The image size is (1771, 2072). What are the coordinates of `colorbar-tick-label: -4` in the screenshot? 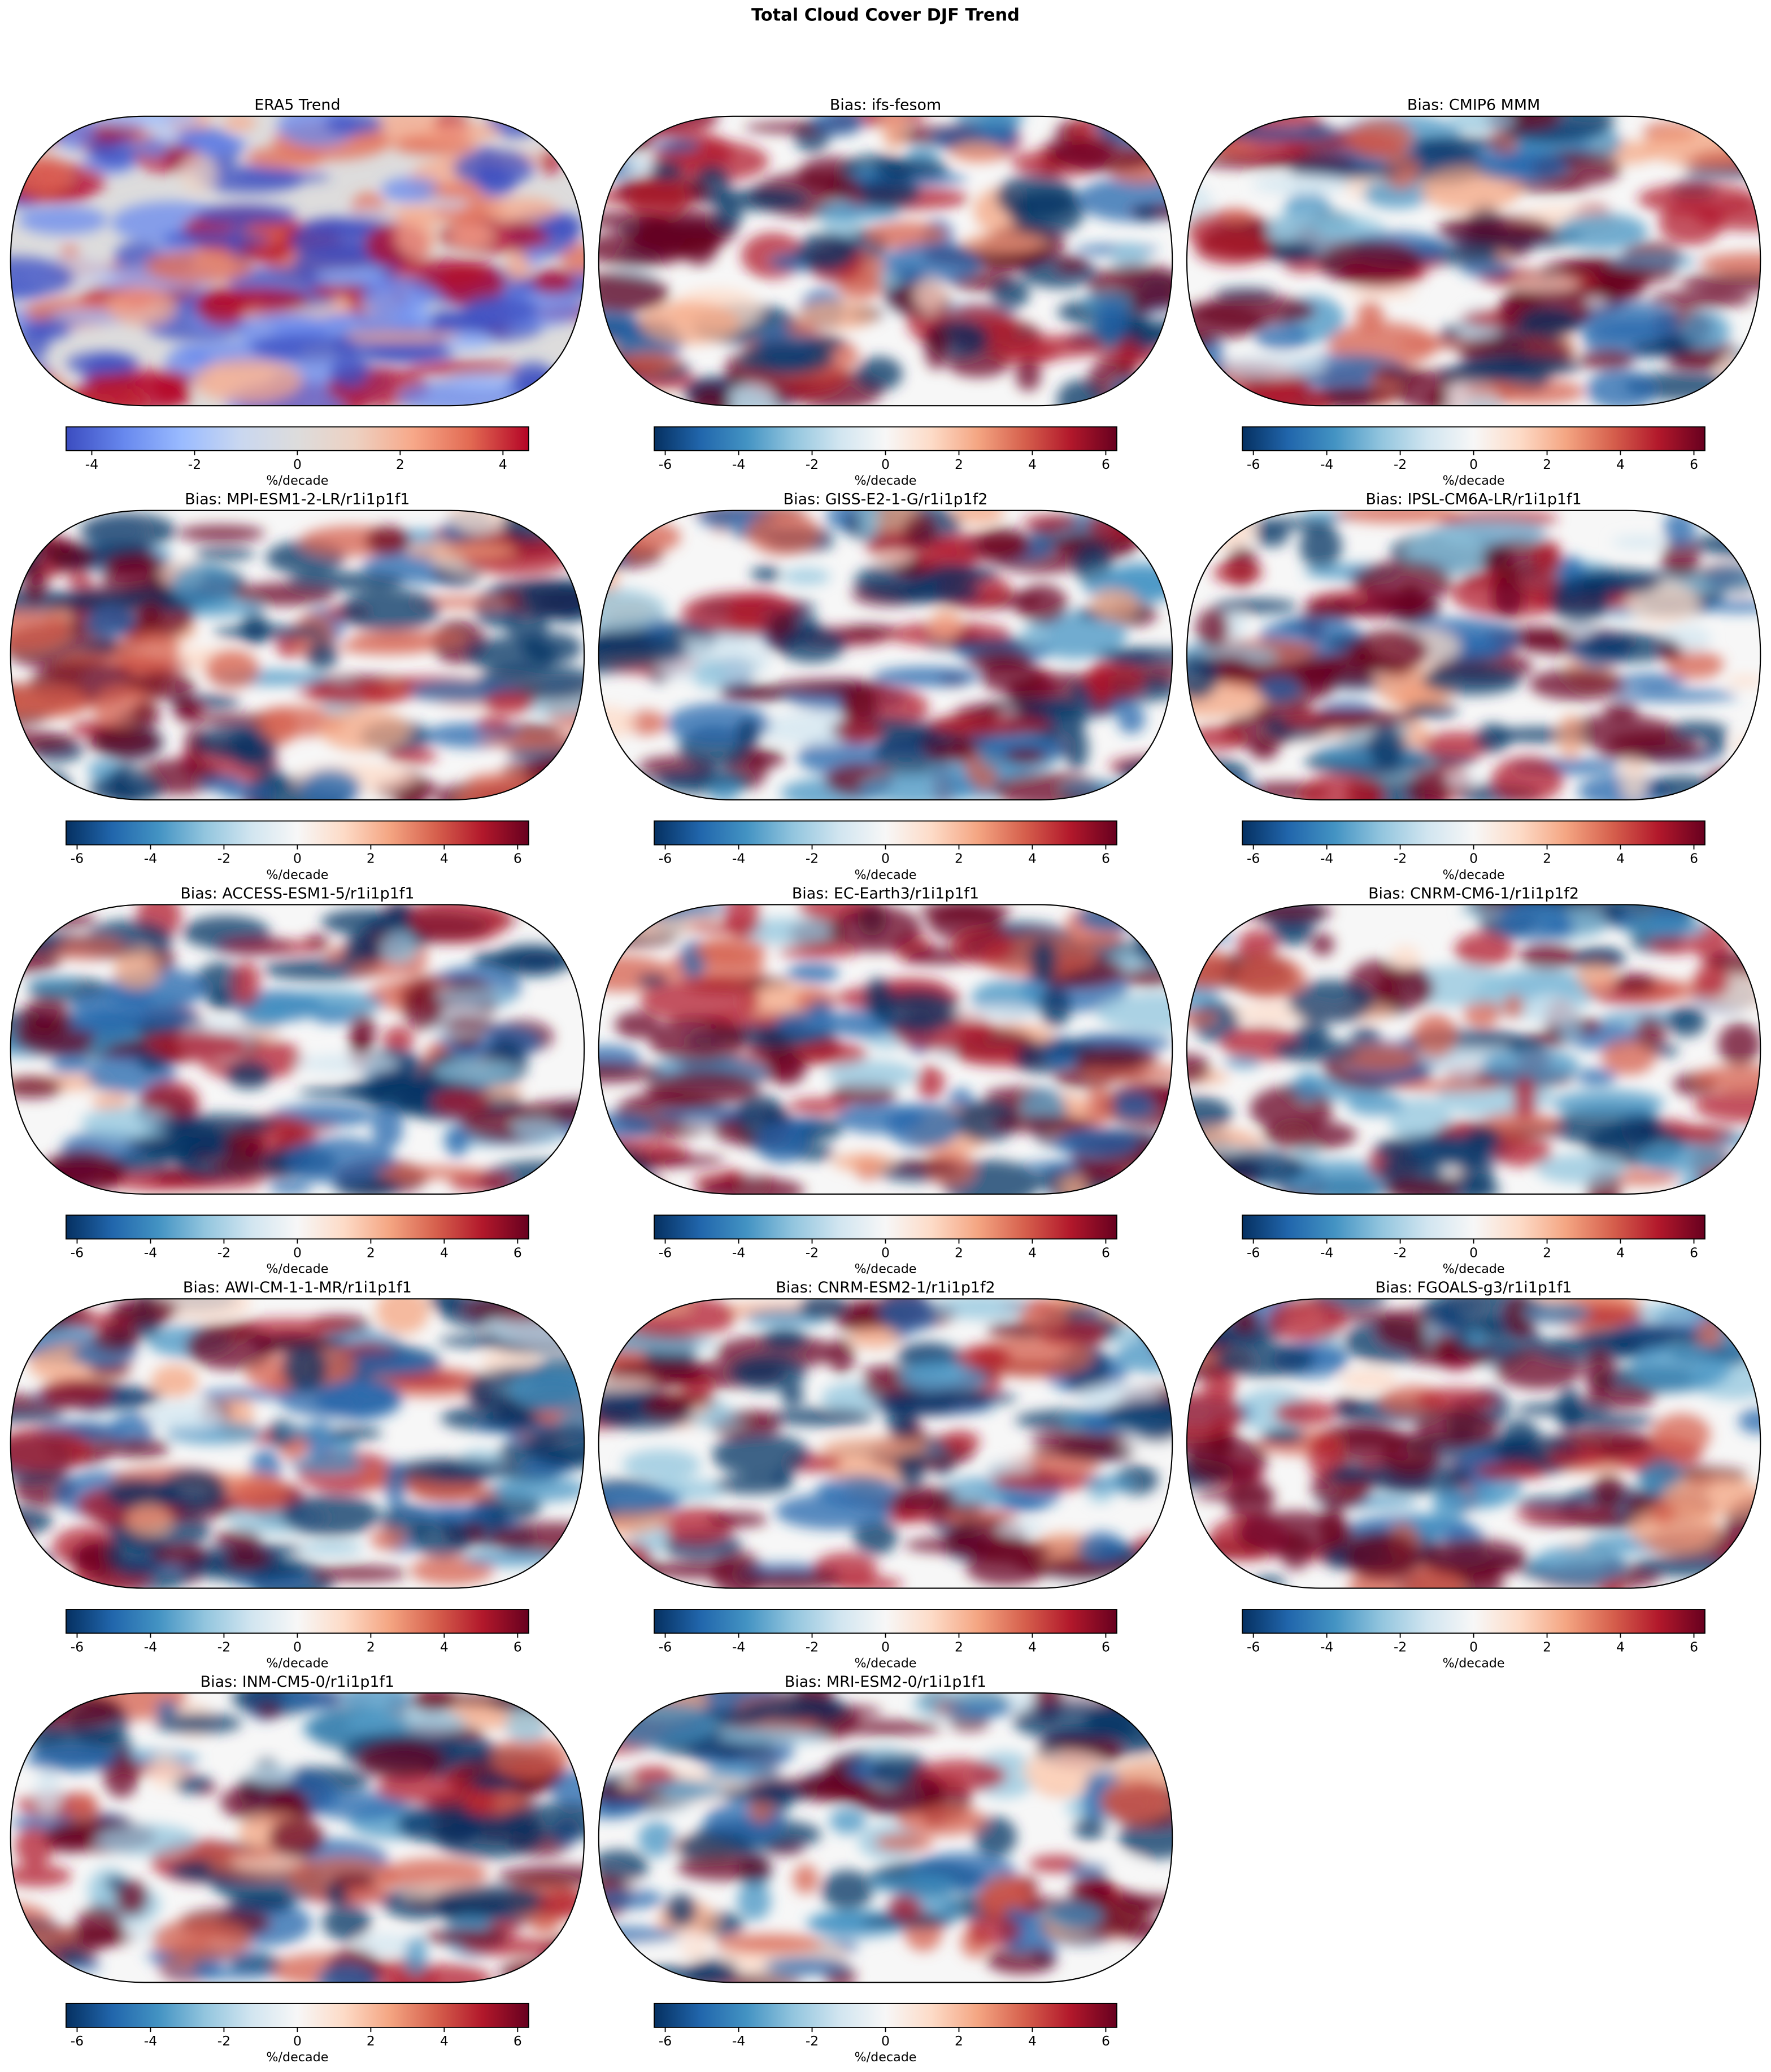 It's located at (150, 2041).